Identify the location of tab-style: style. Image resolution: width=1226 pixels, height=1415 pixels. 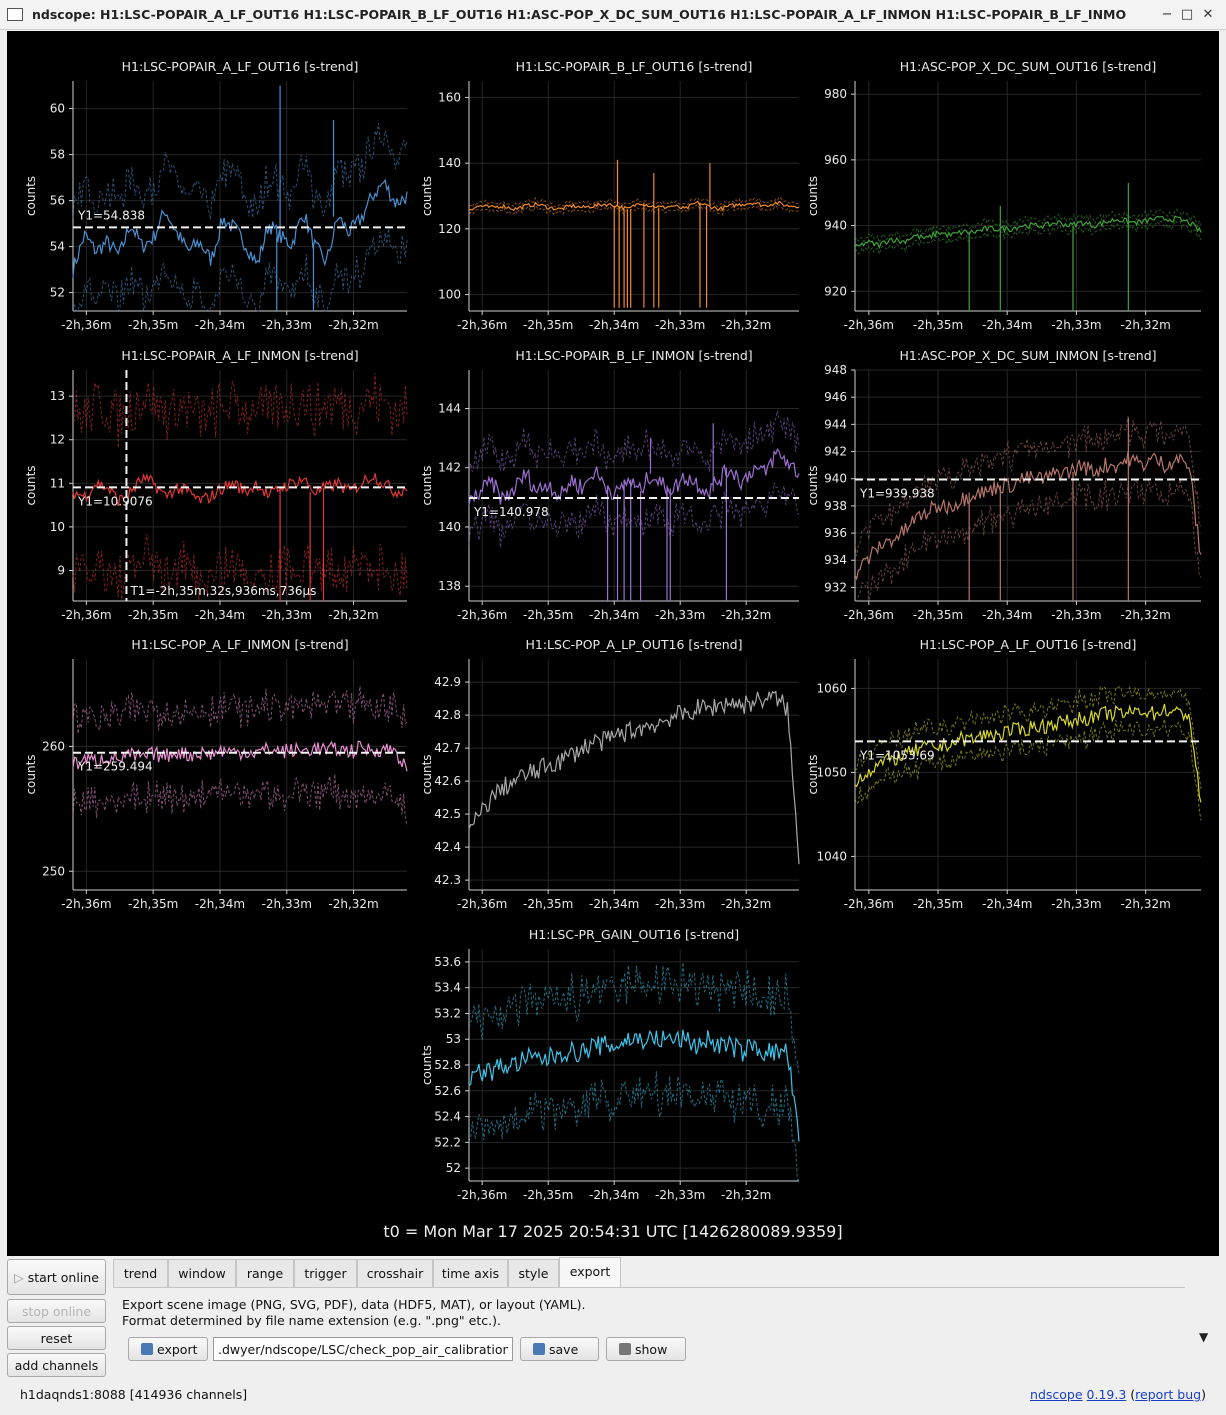
(533, 1273).